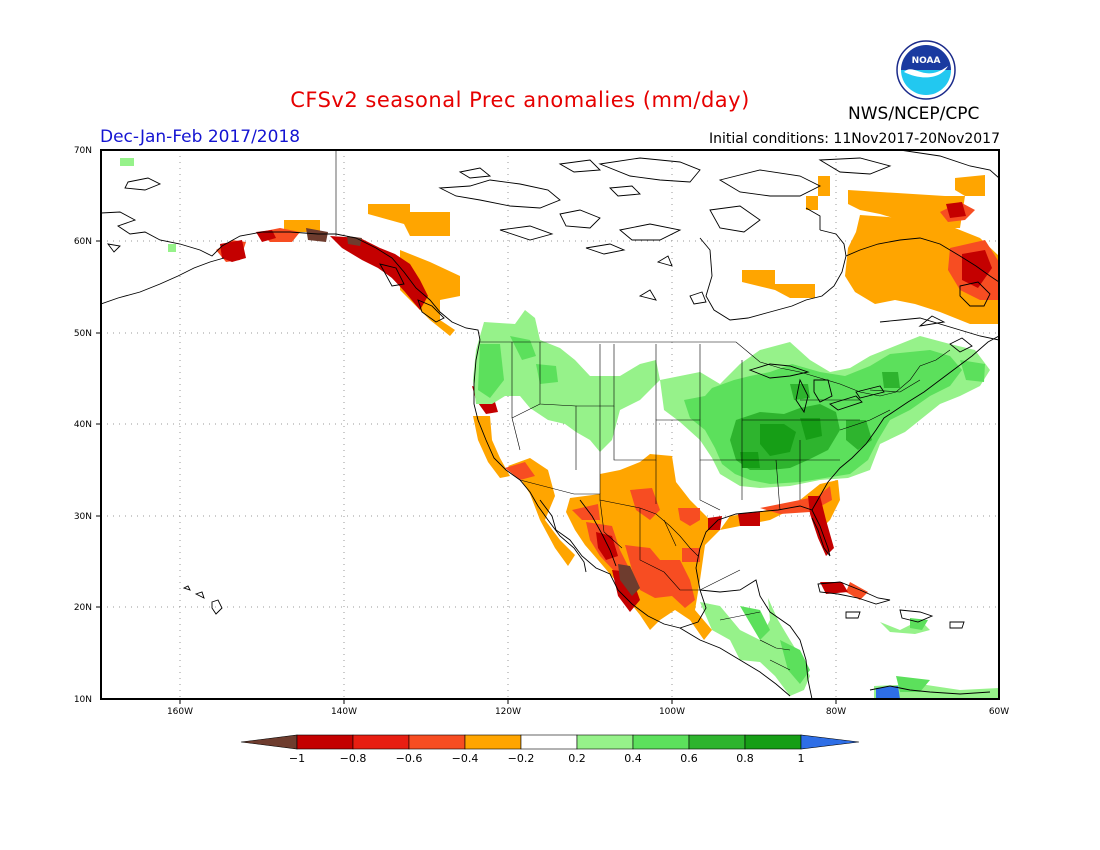 This screenshot has height=850, width=1100. What do you see at coordinates (689, 758) in the screenshot?
I see `colorbar-label: 0.6` at bounding box center [689, 758].